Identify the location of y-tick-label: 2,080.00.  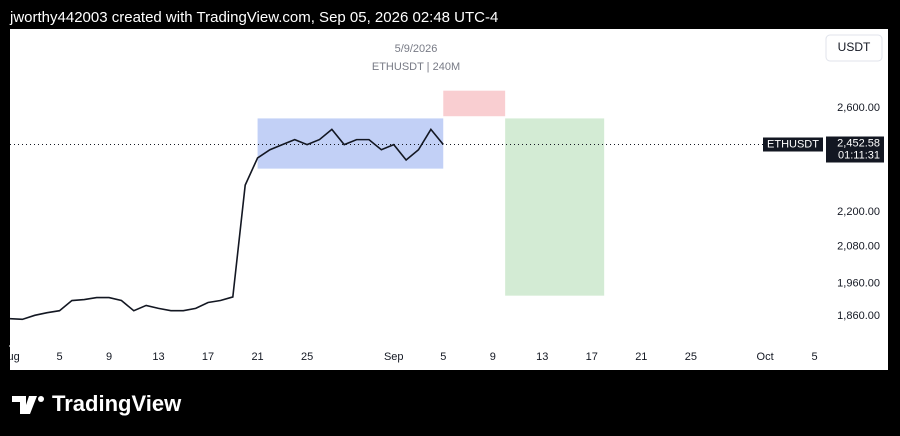
(858, 247).